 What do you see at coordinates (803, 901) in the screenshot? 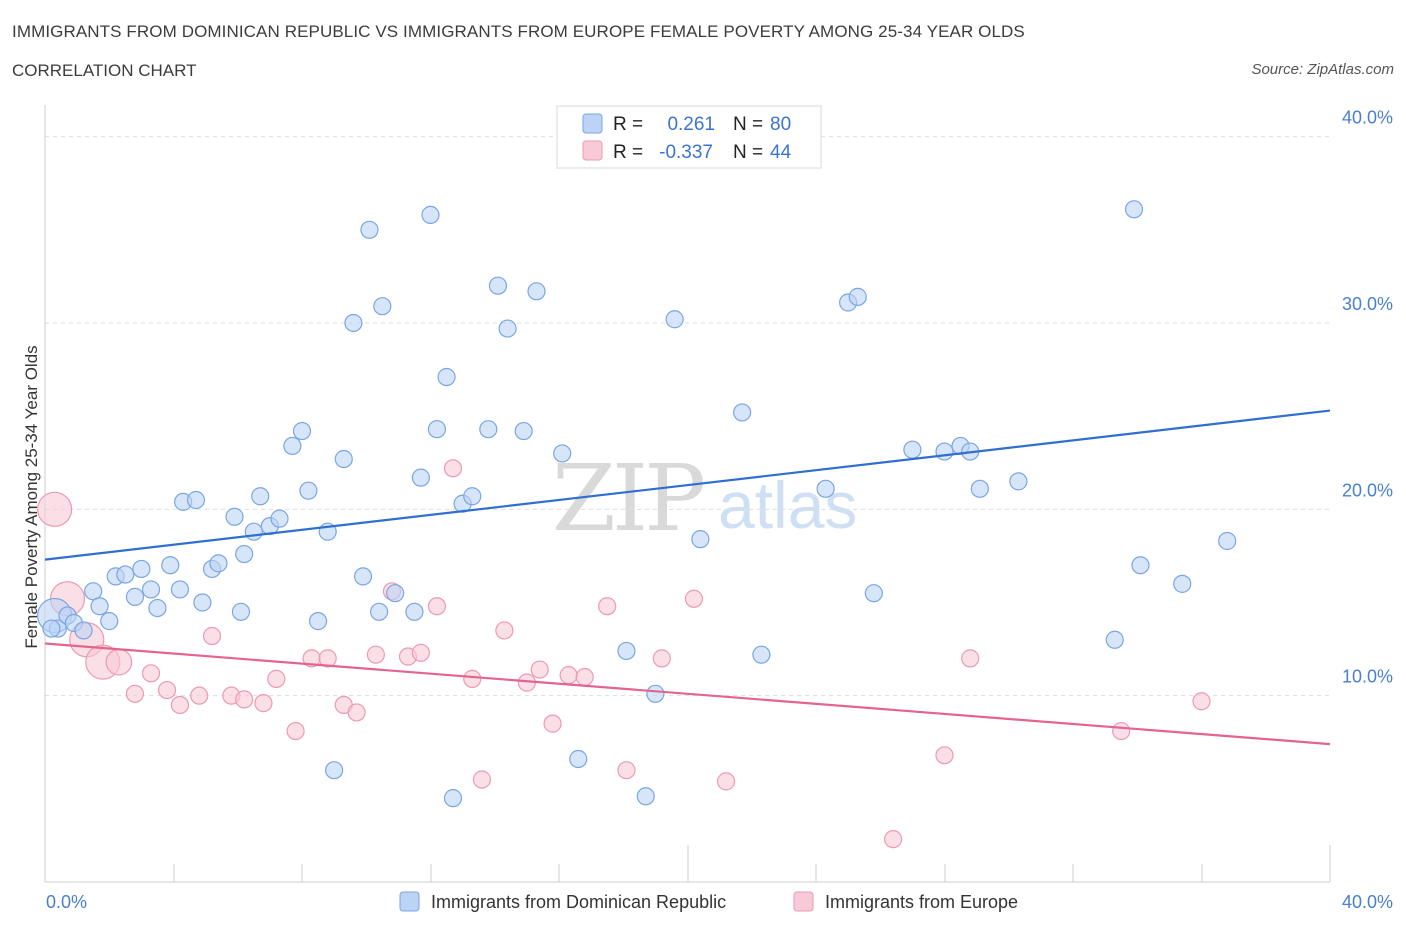
I see `legend-swatch-europe` at bounding box center [803, 901].